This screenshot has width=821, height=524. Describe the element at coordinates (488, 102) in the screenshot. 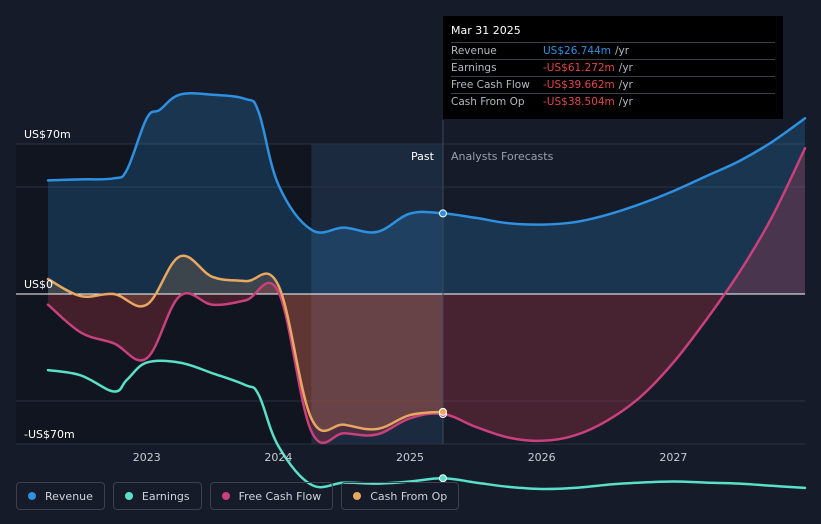

I see `tooltip-label: Cash From Op` at that location.